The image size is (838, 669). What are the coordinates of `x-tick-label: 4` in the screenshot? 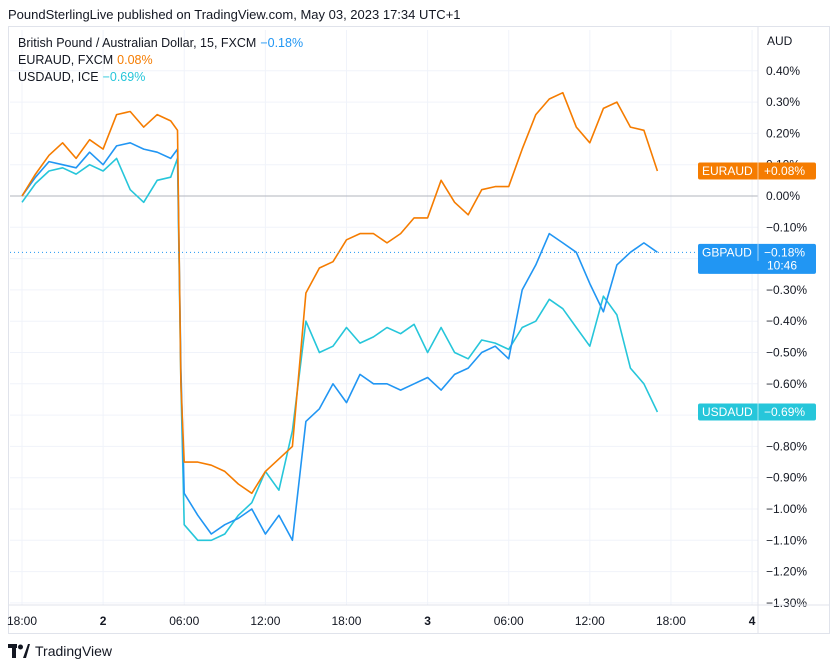 It's located at (752, 621).